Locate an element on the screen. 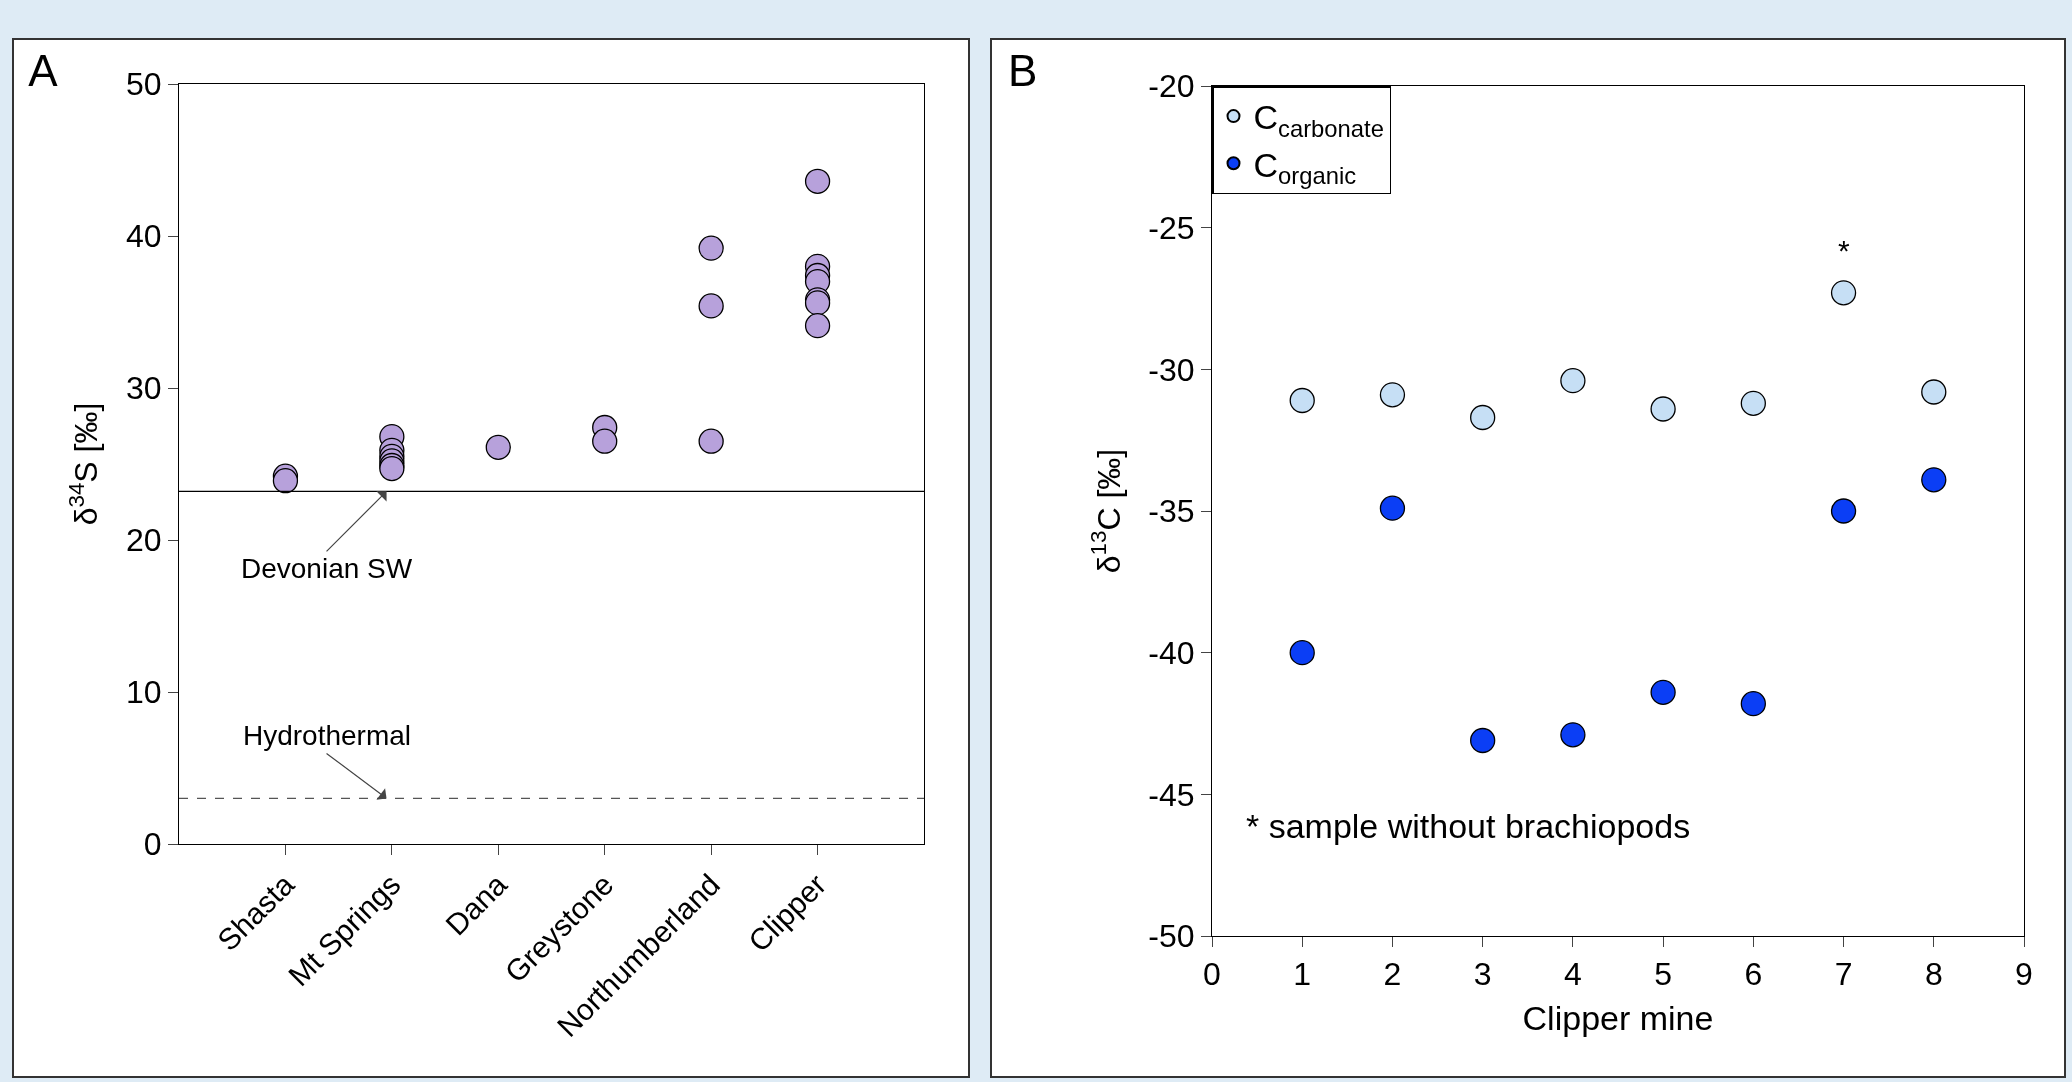 The image size is (2072, 1082). y-tick-label: 30 is located at coordinates (144, 388).